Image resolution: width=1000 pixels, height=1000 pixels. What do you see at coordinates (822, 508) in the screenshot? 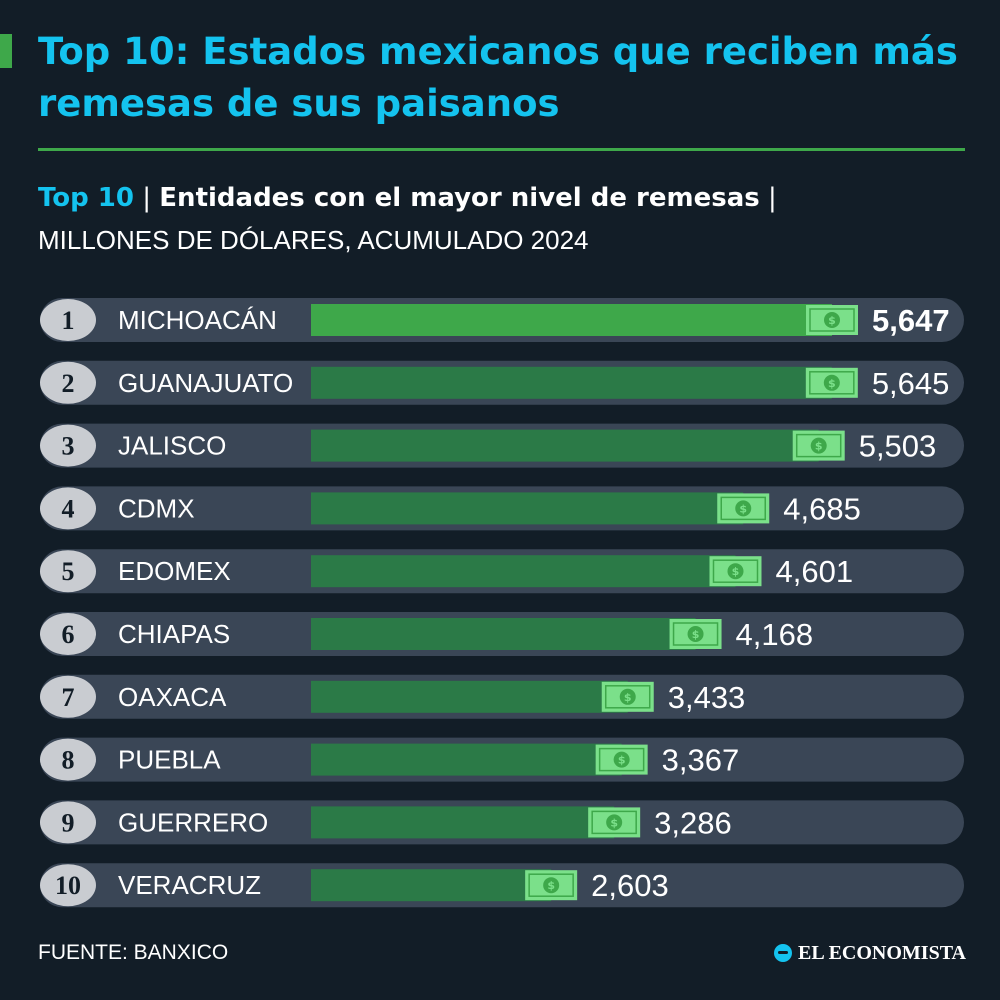
I see `value-label: 4,685` at bounding box center [822, 508].